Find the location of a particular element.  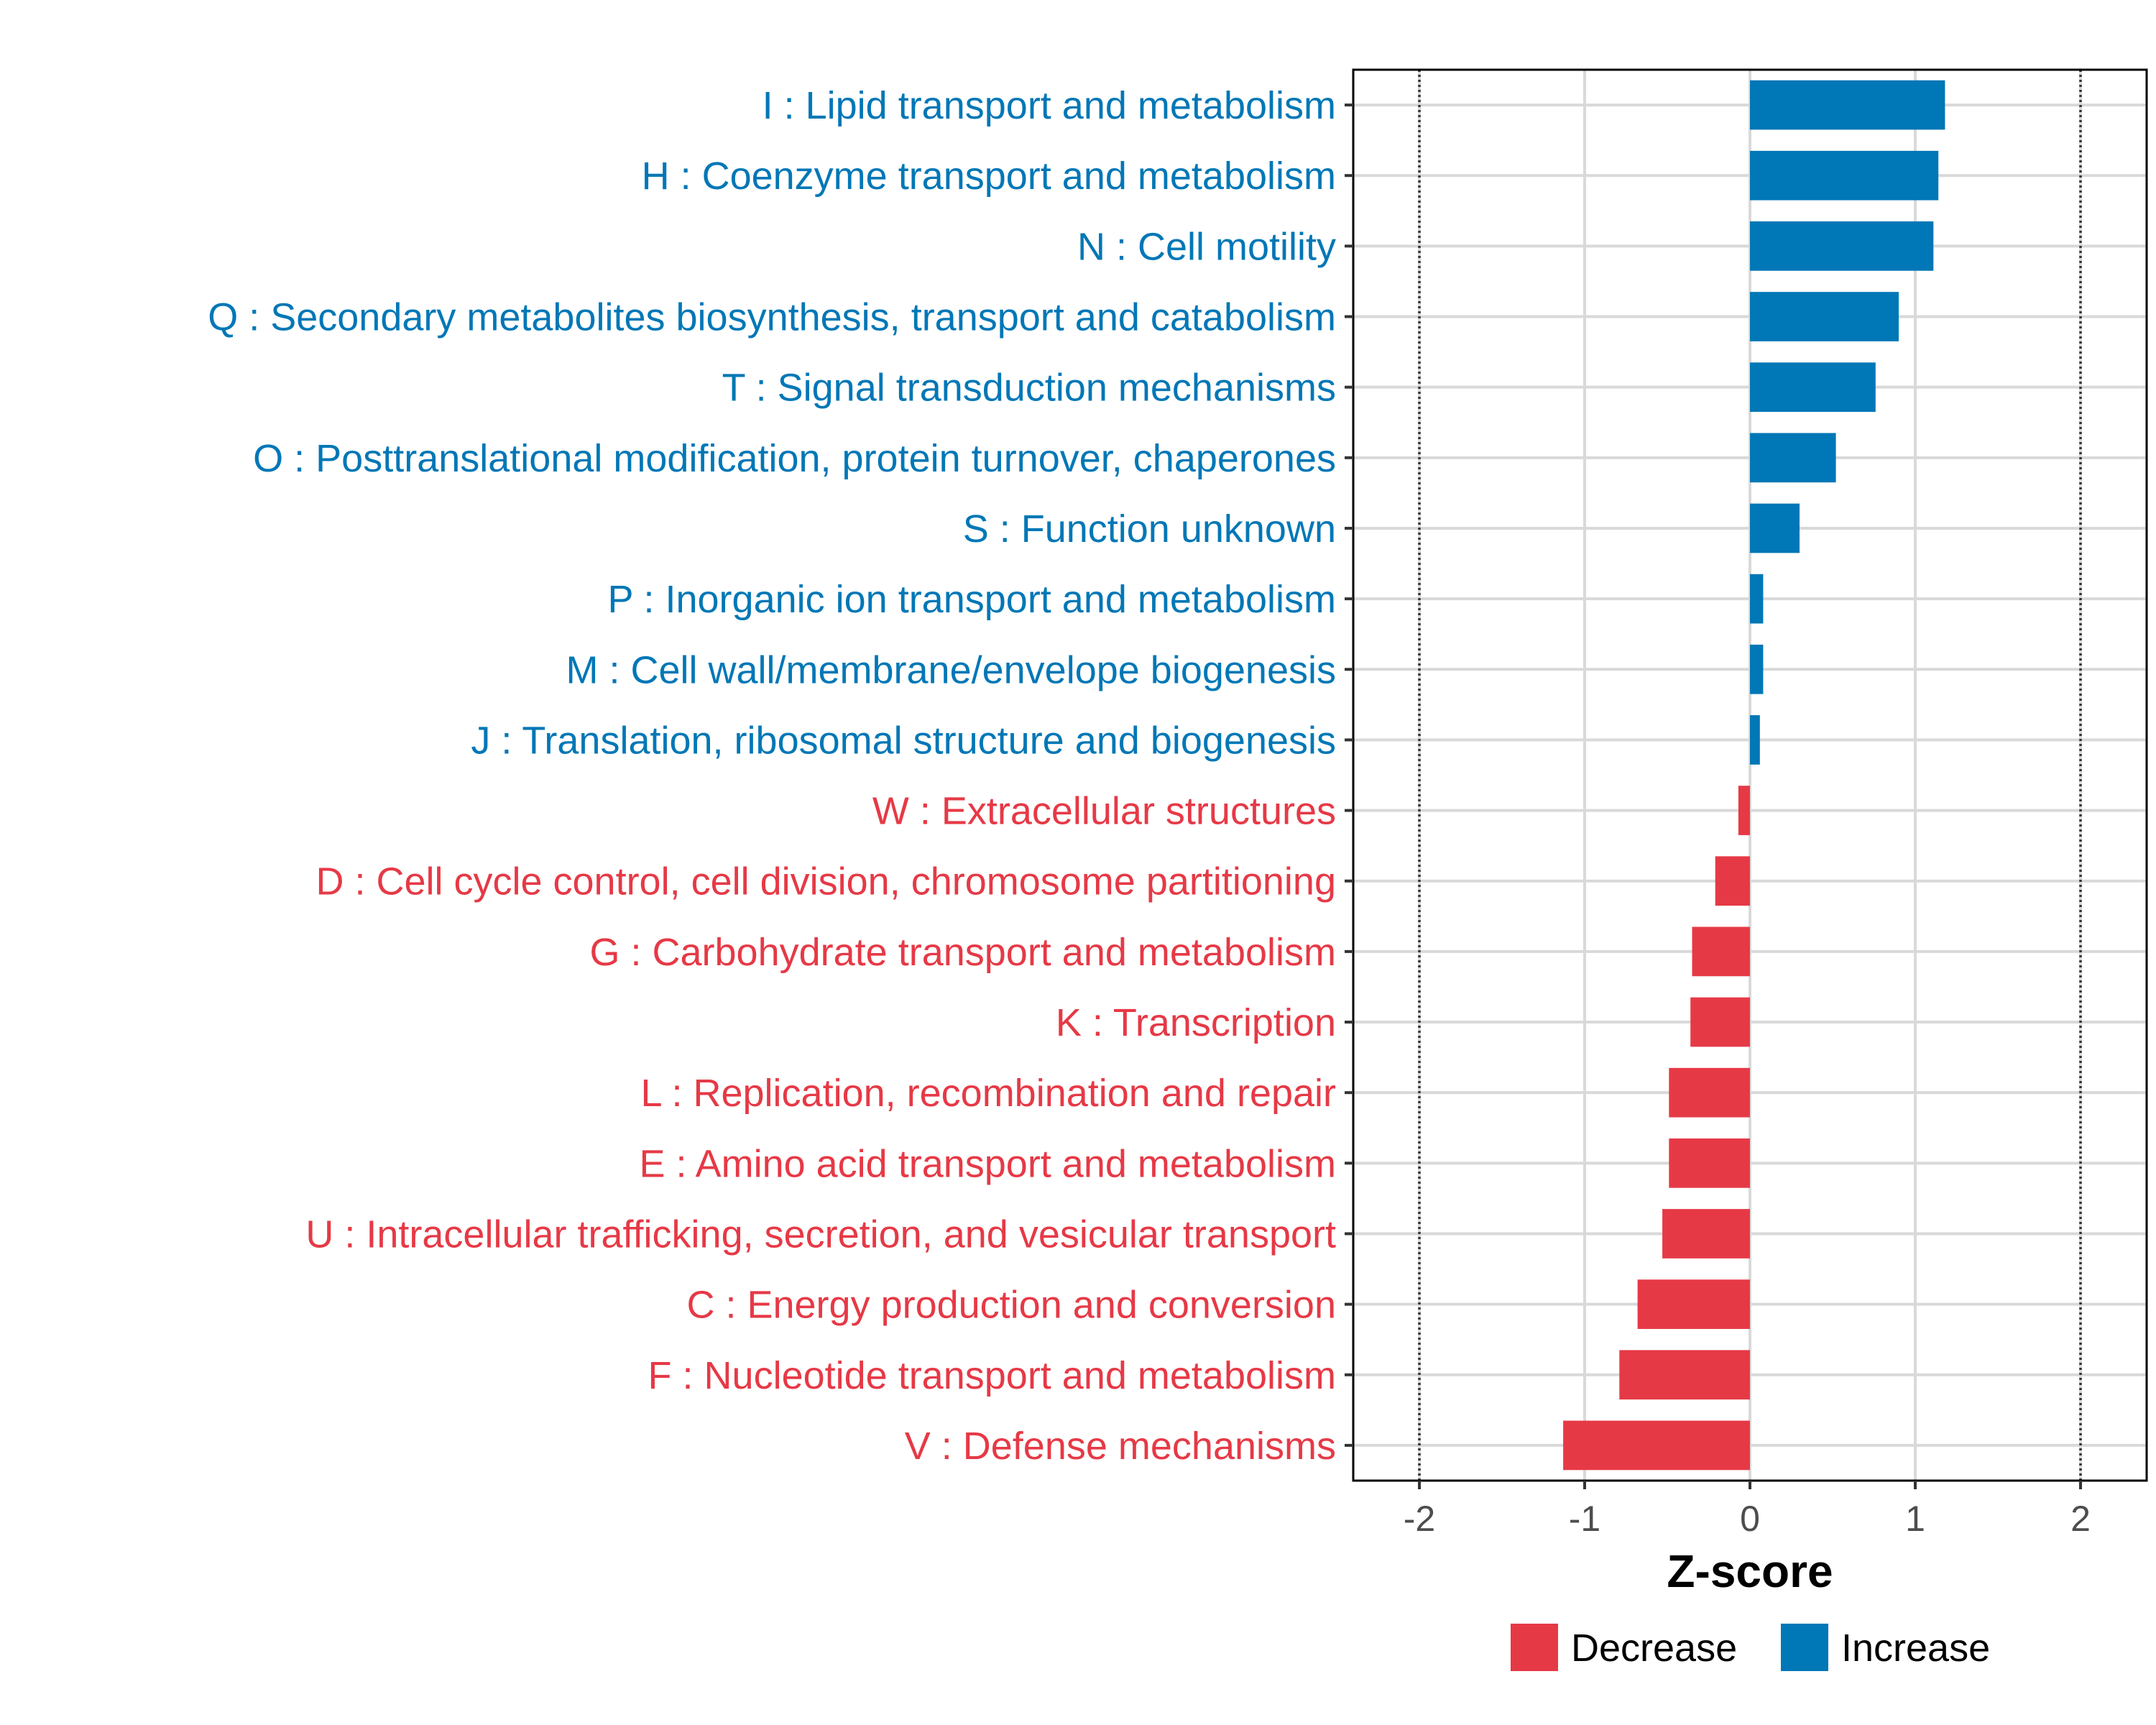

legend-label-increase: Increase is located at coordinates (1916, 1648).